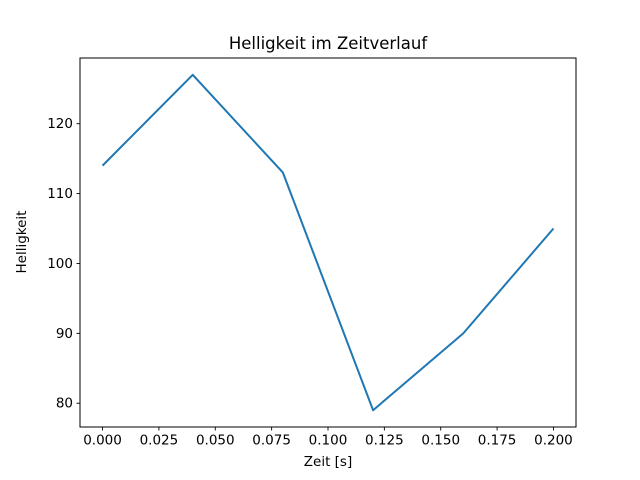 The image size is (640, 480). What do you see at coordinates (497, 441) in the screenshot?
I see `x-tick-label: 0.175` at bounding box center [497, 441].